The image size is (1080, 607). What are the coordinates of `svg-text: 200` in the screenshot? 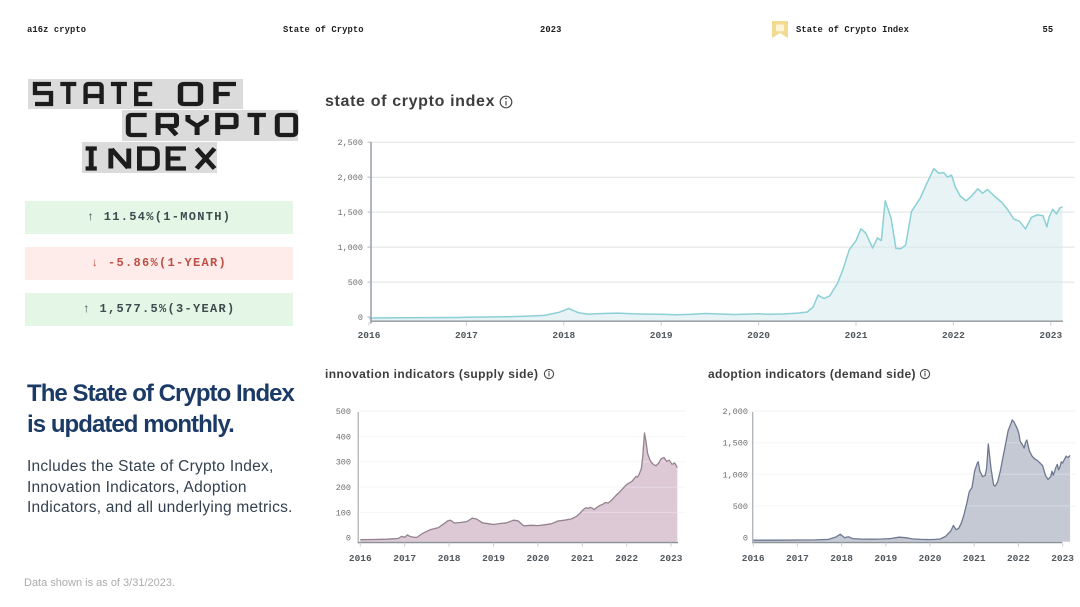 It's located at (343, 488).